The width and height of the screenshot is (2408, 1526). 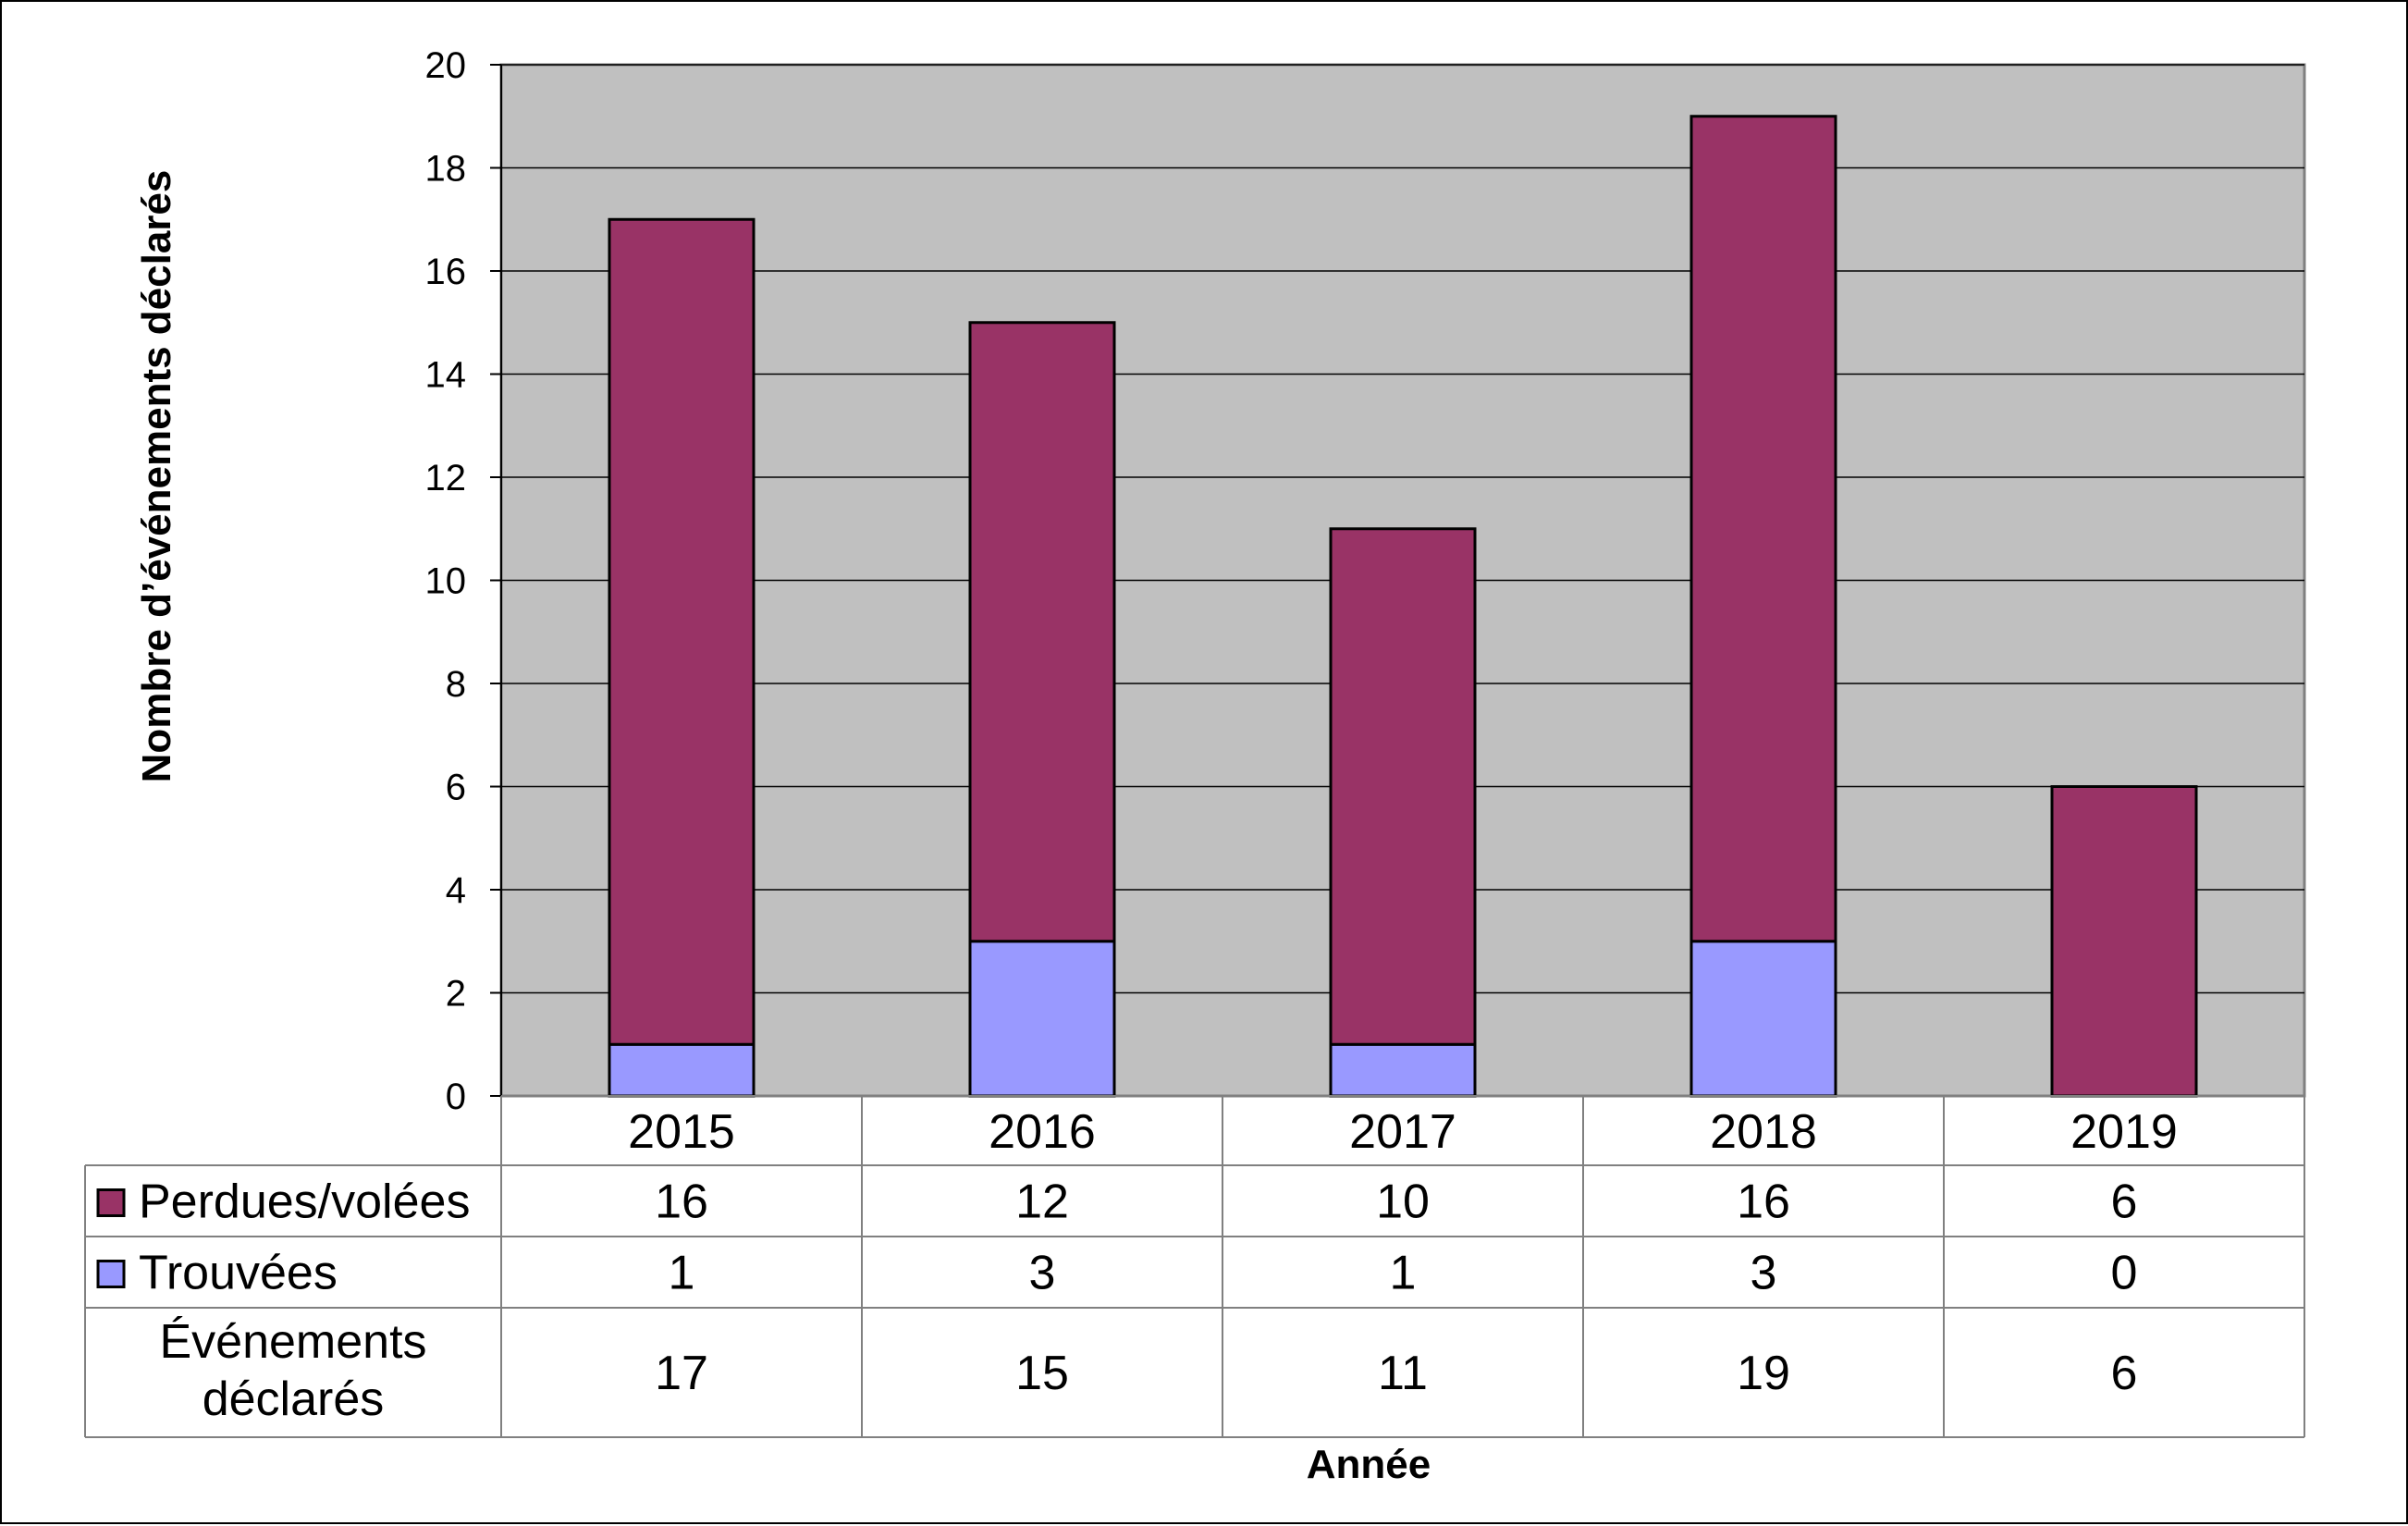 I want to click on total-label: 19, so click(x=1763, y=1373).